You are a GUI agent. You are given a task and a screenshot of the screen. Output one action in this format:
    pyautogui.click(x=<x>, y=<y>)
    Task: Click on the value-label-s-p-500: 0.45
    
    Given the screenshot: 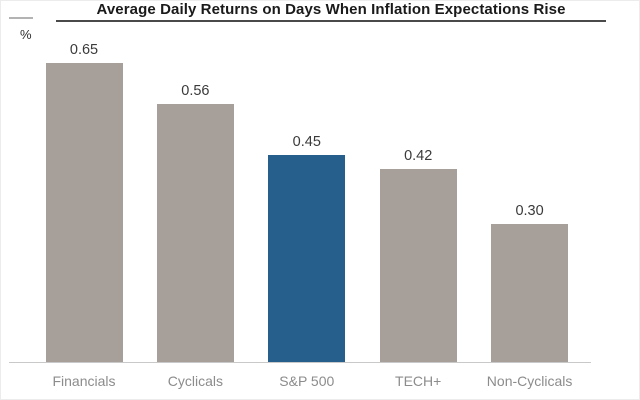 What is the action you would take?
    pyautogui.click(x=306, y=142)
    